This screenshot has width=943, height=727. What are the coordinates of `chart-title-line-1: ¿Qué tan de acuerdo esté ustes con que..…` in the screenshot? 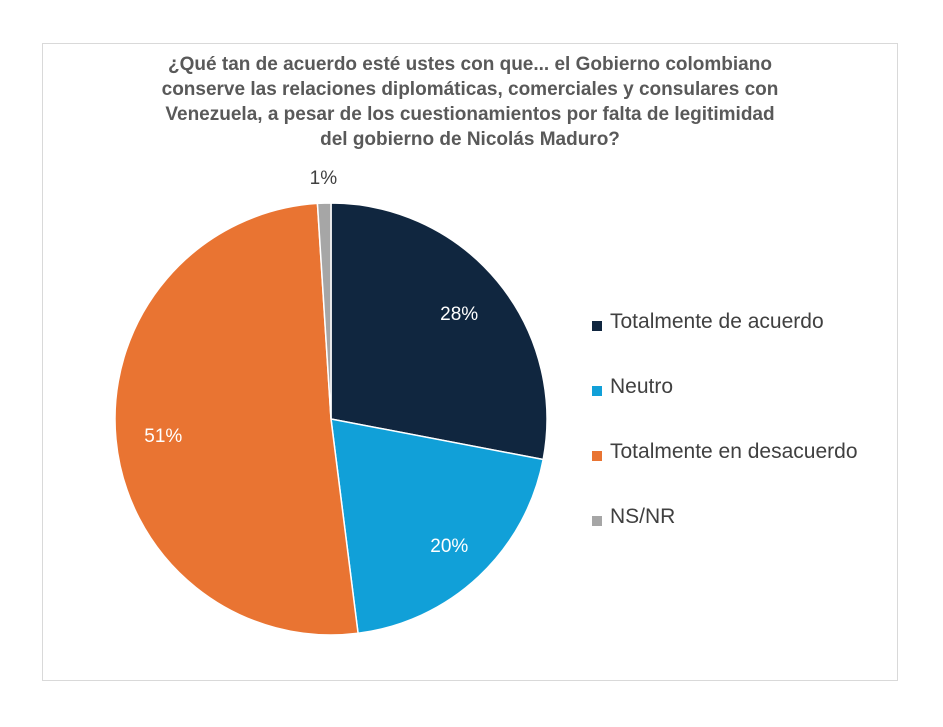 It's located at (470, 64).